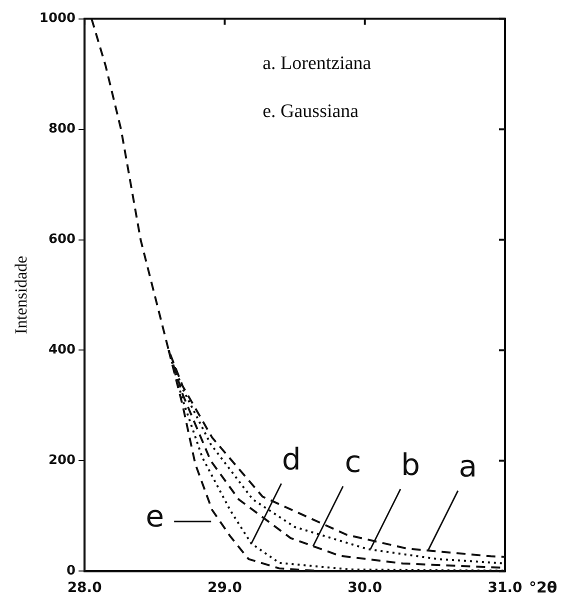 The height and width of the screenshot is (612, 573). Describe the element at coordinates (71, 571) in the screenshot. I see `y-tick-label: 0` at that location.